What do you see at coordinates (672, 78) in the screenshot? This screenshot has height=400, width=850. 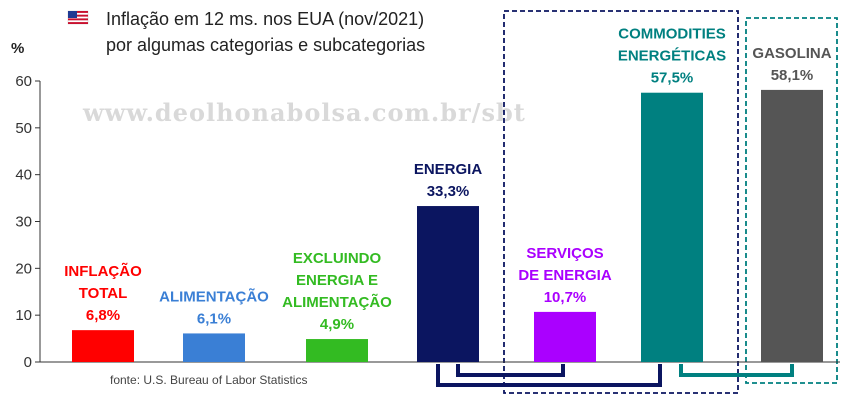 I see `bar-value-label: 57,5%` at bounding box center [672, 78].